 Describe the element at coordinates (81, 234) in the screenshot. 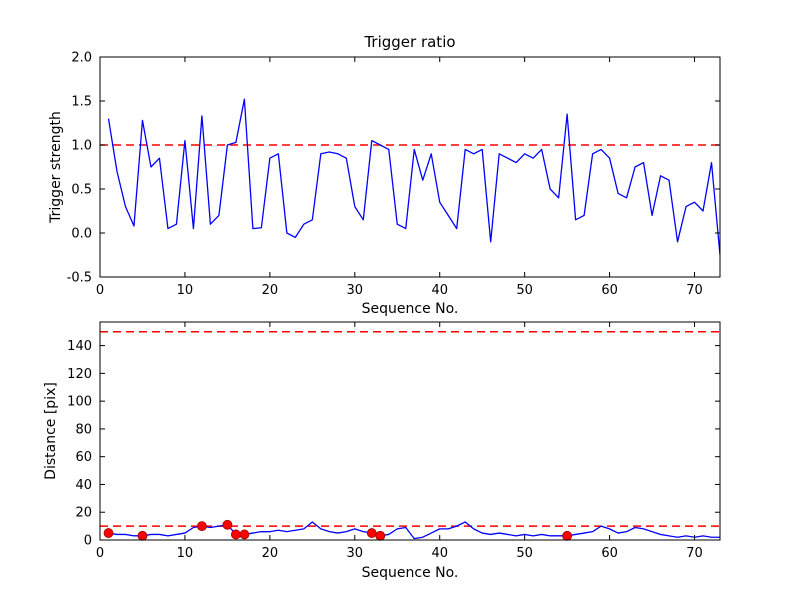

I see `y-tick-label: 0.0` at that location.